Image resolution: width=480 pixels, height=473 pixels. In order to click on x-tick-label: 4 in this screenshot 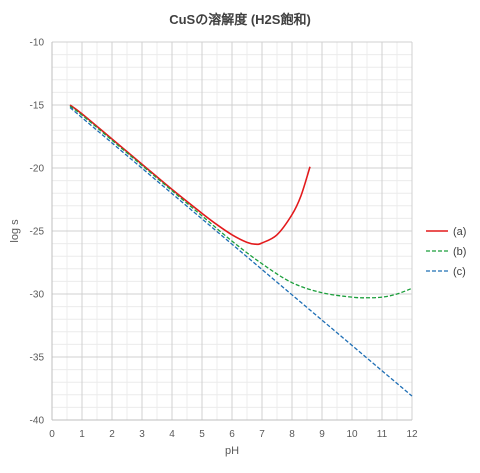, I will do `click(172, 434)`.